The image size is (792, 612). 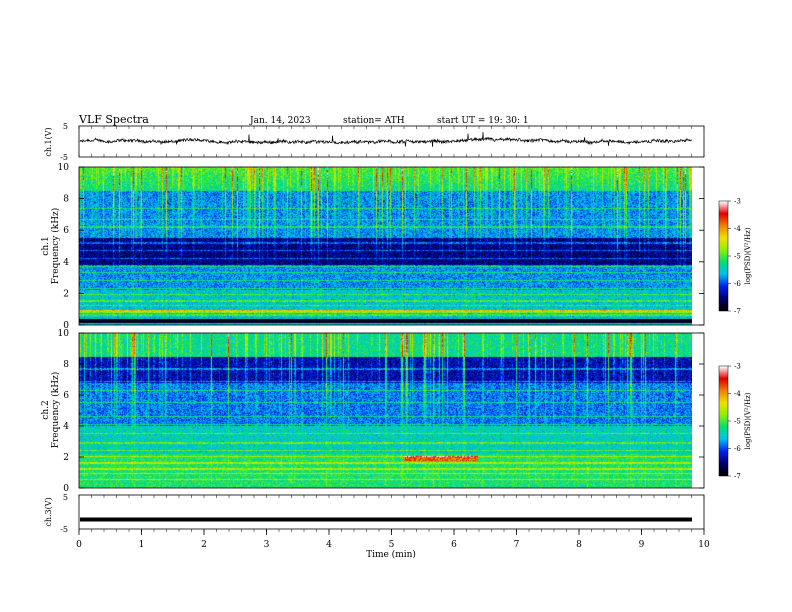 I want to click on ch1-ytick-top: 5, so click(x=65, y=126).